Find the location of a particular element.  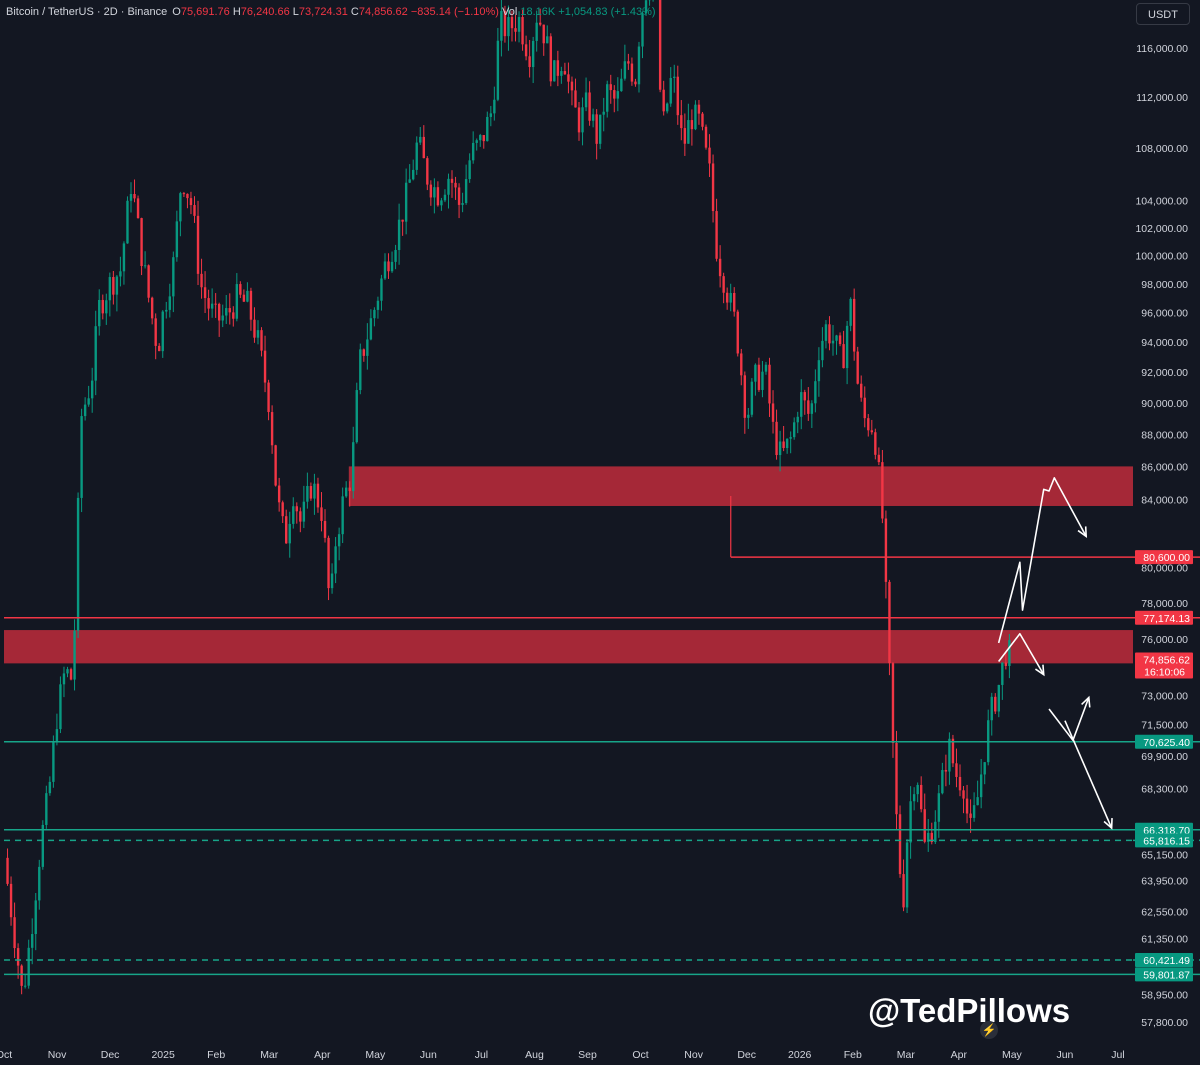

price-tick-label: 92,000.00 is located at coordinates (1164, 373).